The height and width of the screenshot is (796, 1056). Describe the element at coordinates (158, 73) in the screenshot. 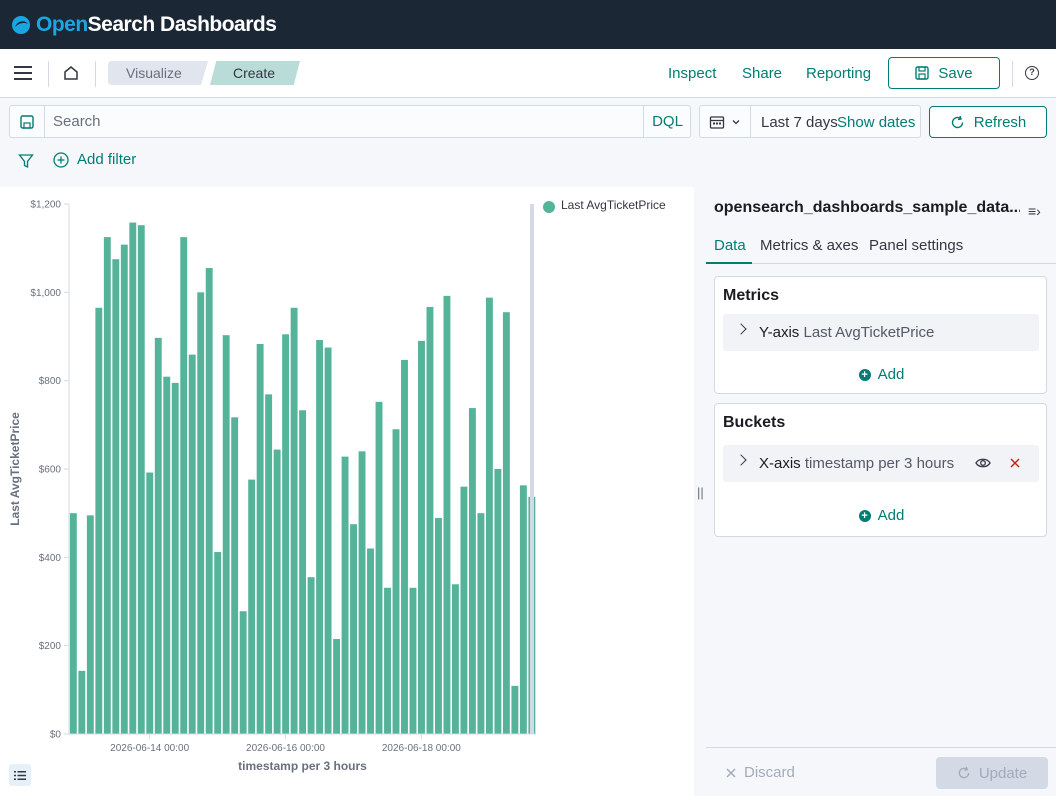

I see `breadcrumb-visualize: Visualize` at that location.